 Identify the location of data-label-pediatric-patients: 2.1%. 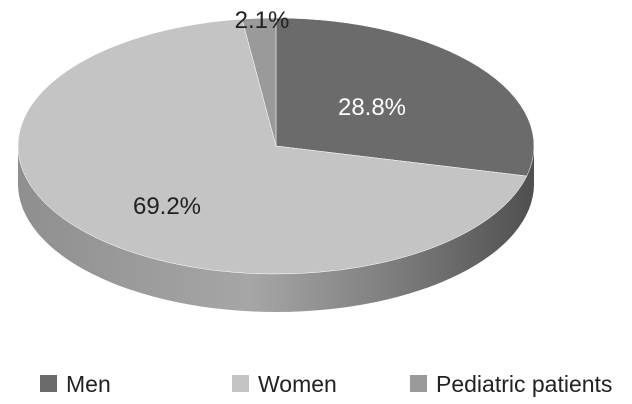
(262, 20).